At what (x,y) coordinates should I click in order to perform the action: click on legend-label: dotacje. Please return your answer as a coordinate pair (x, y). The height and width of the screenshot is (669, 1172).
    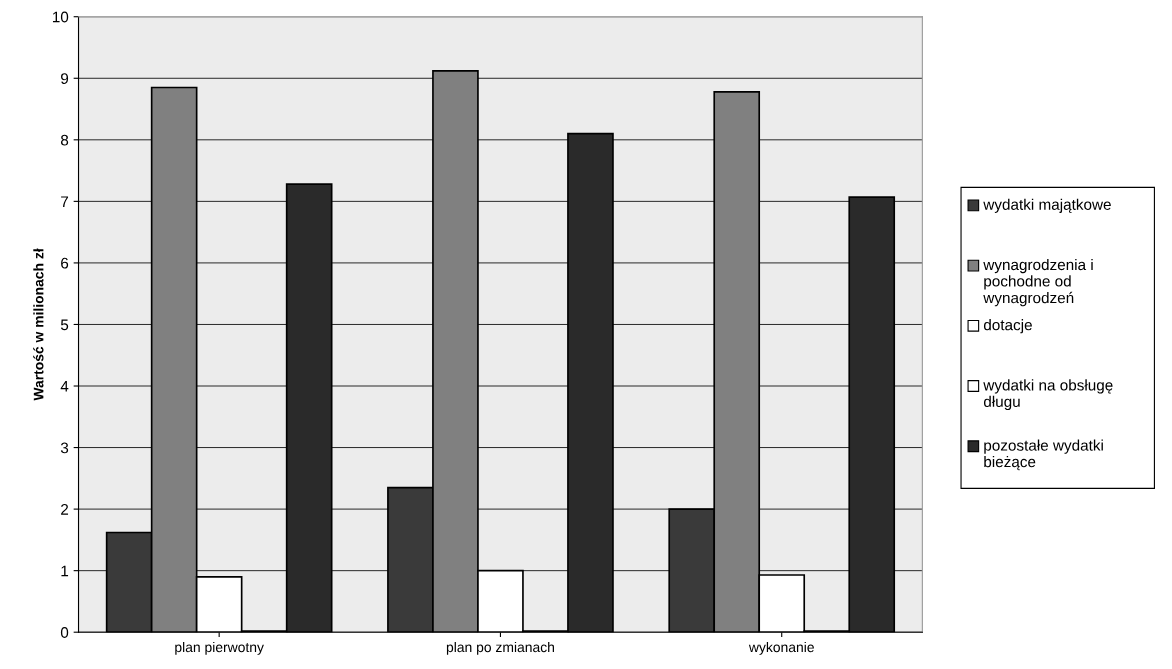
    Looking at the image, I should click on (1007, 326).